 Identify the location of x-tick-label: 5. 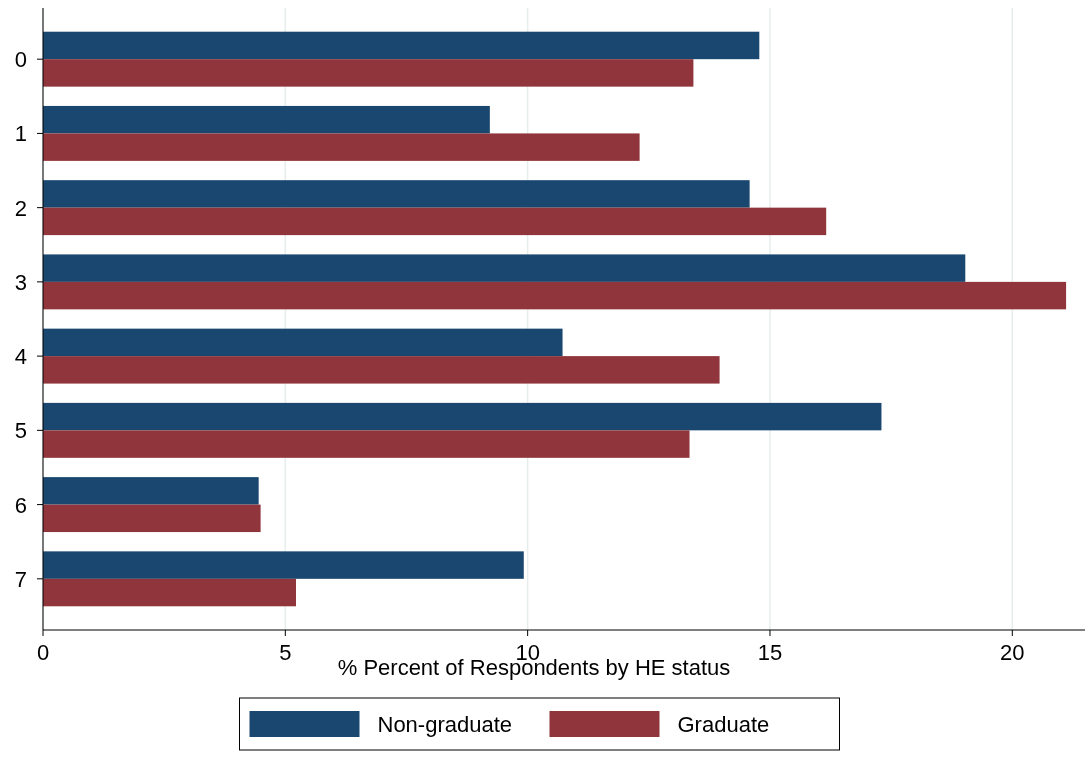
(285, 652).